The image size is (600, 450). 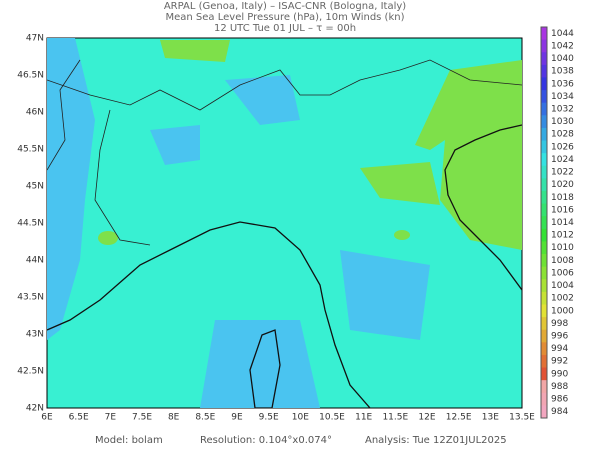 I want to click on x-axis-label: 12.5E, so click(x=459, y=418).